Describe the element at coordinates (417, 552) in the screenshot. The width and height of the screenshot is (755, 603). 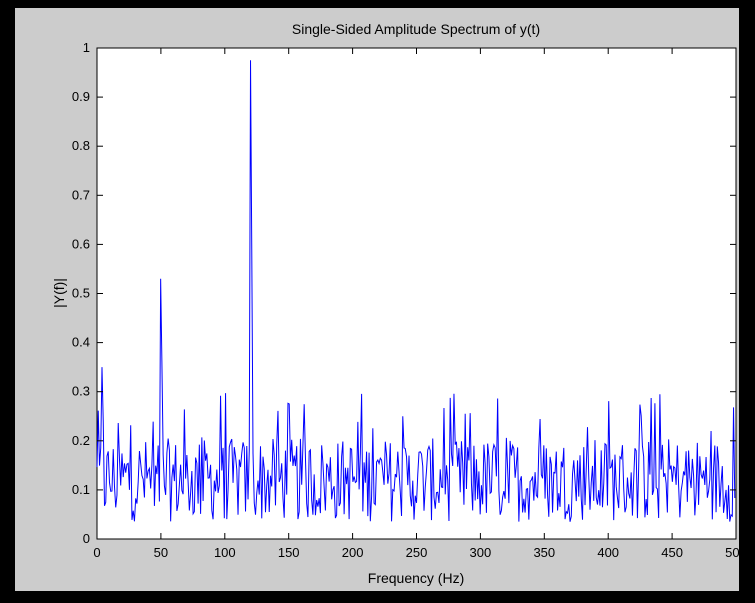
I see `x-tick-label: 250` at that location.